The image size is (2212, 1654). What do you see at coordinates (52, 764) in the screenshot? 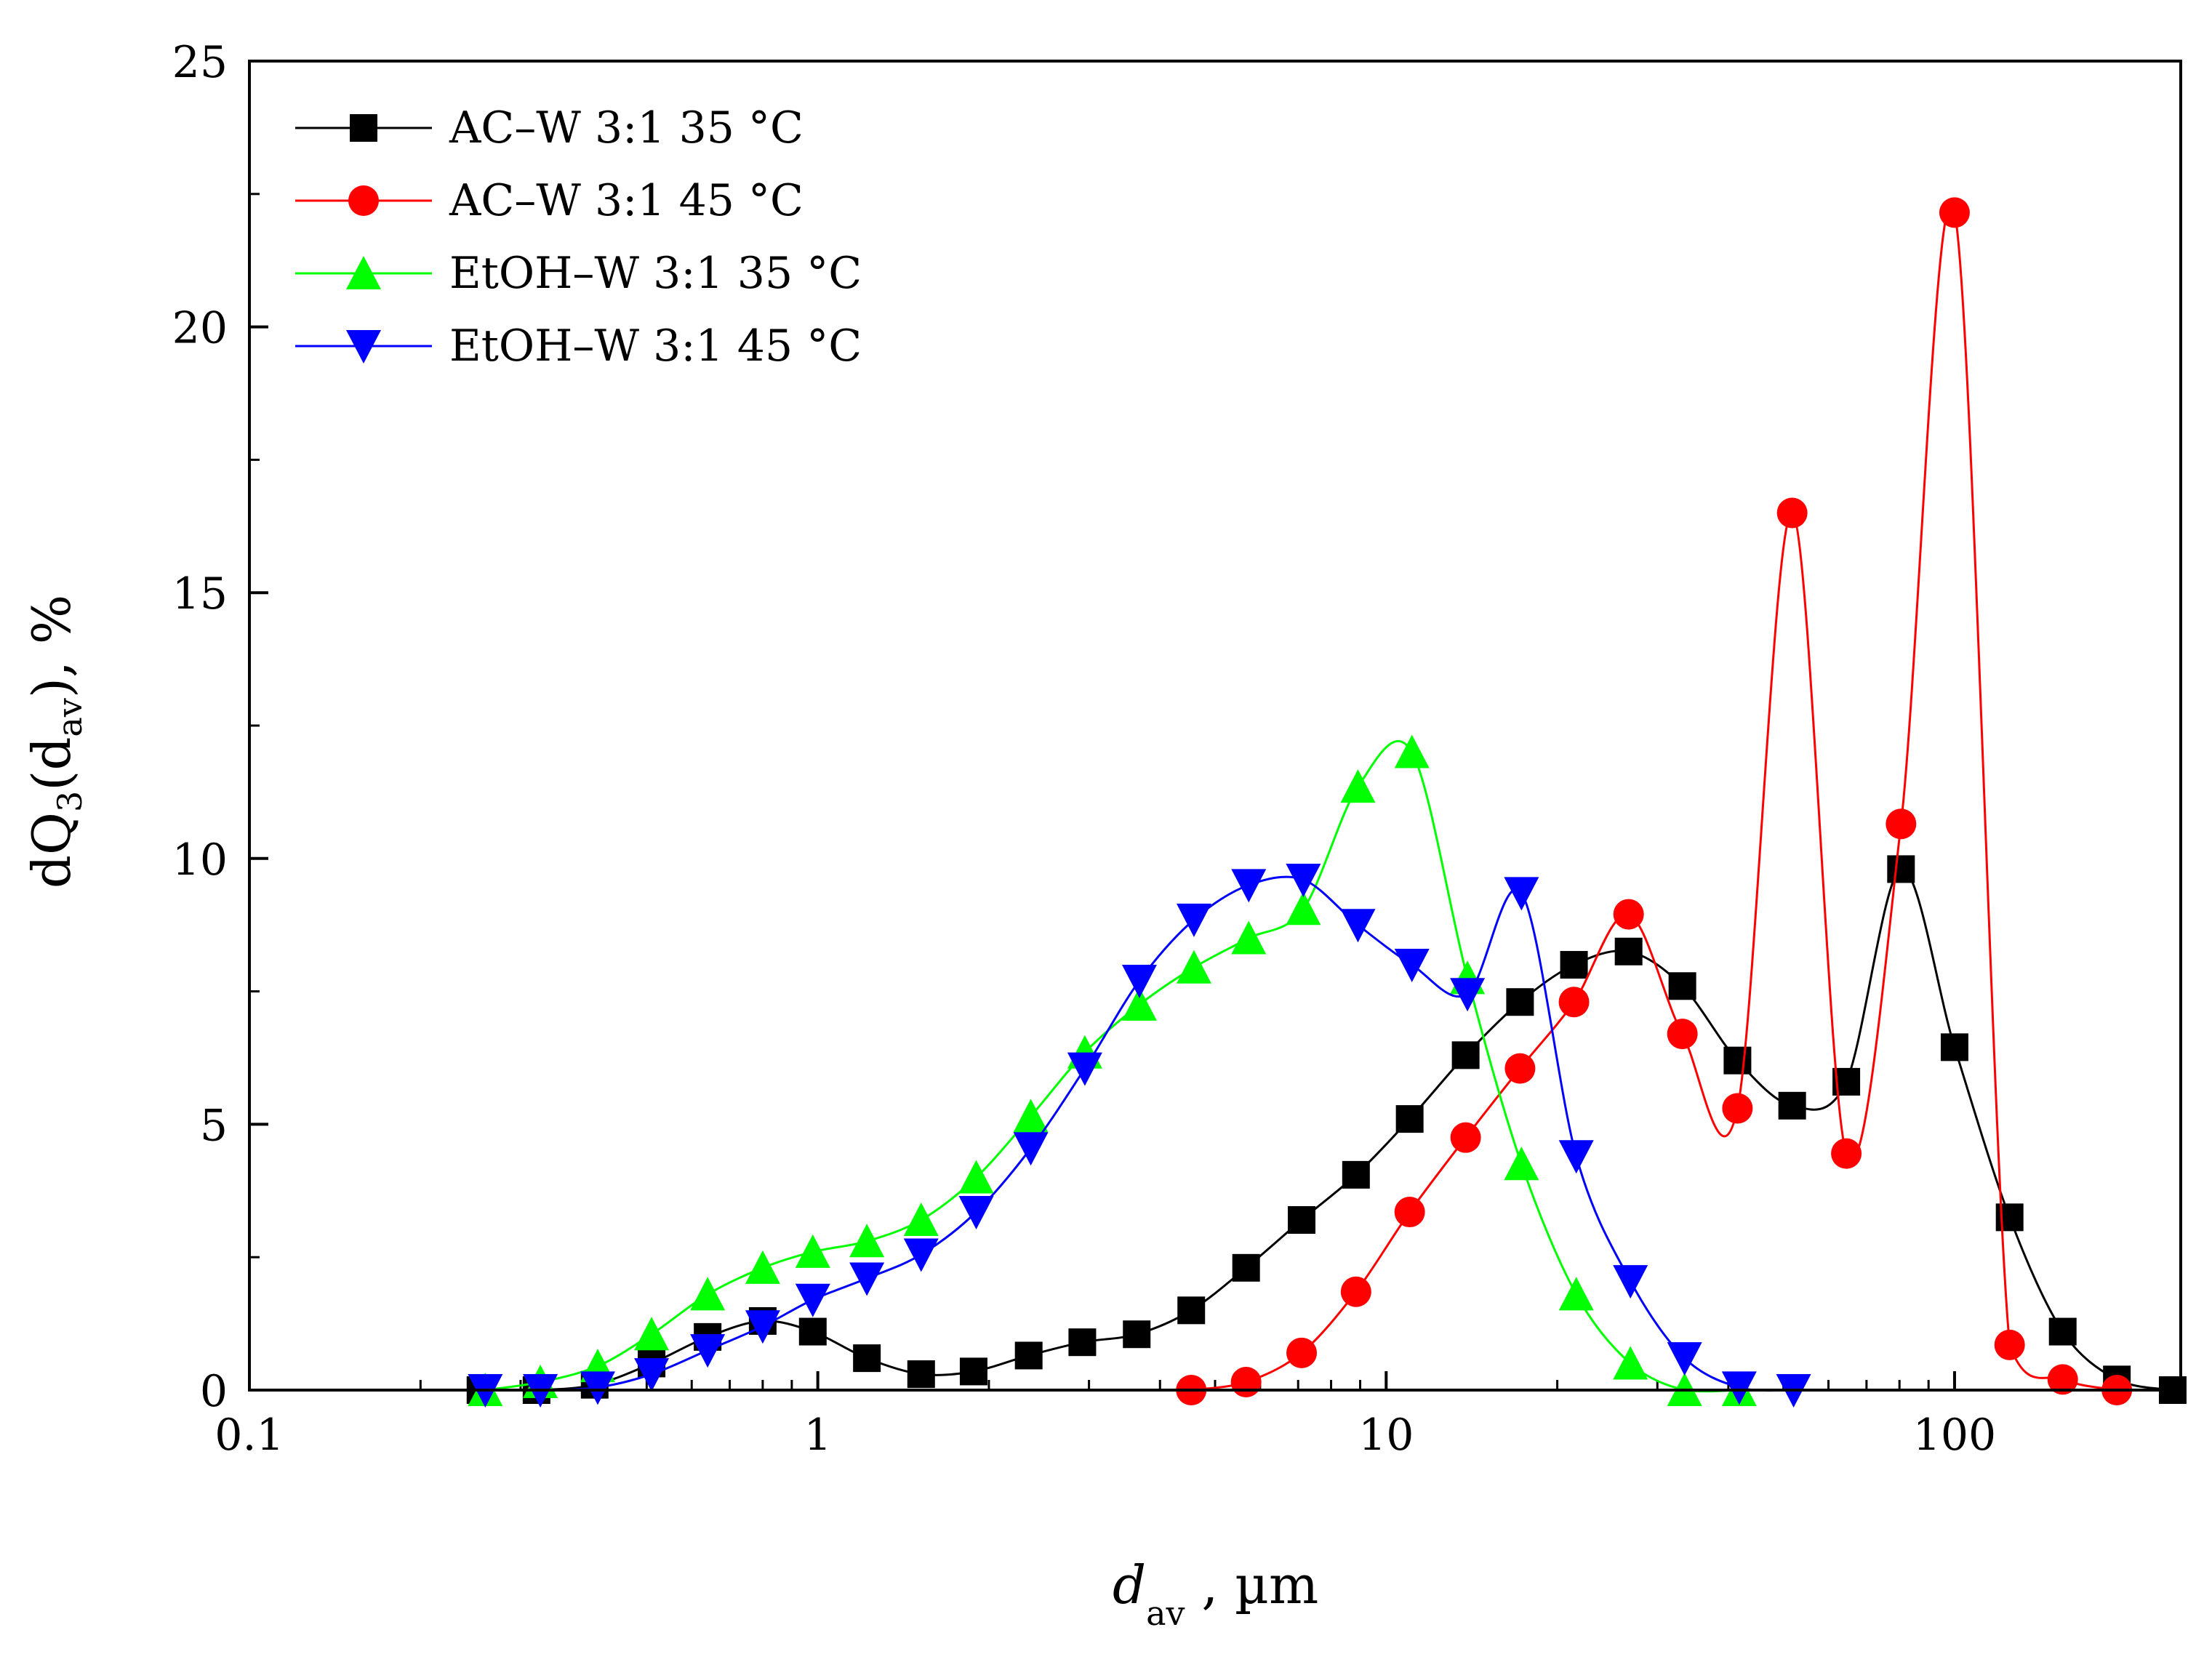
I see `y-axis-title-mid: (d` at bounding box center [52, 764].